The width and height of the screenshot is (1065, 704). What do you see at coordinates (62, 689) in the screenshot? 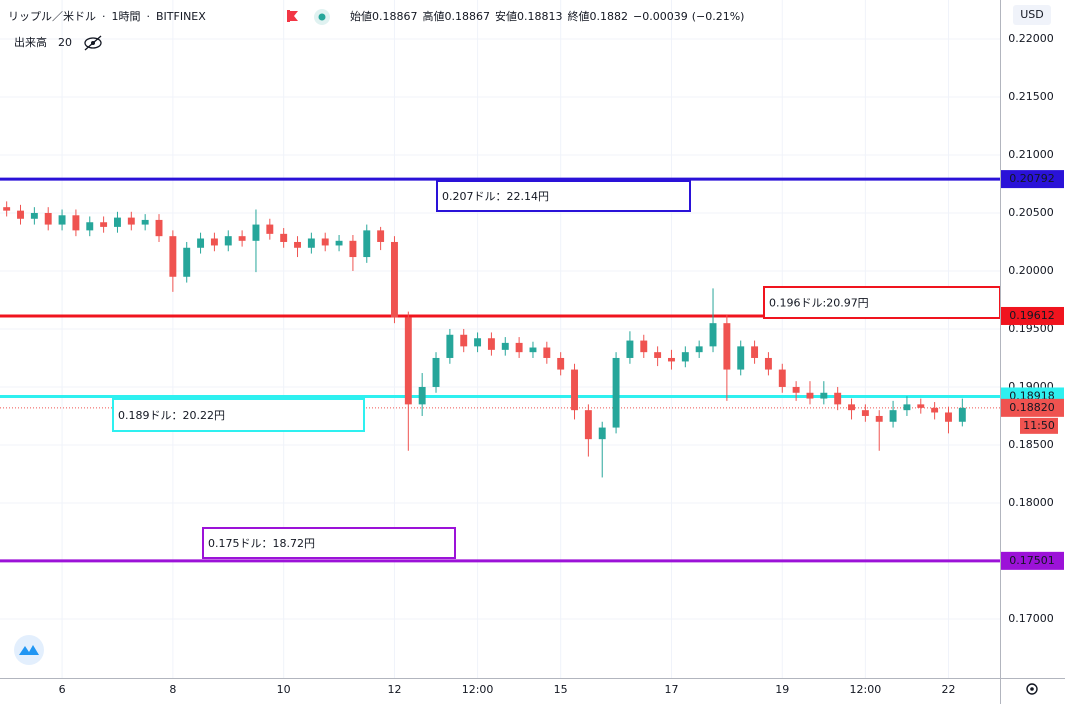
I see `x-tick-label: 6` at bounding box center [62, 689].